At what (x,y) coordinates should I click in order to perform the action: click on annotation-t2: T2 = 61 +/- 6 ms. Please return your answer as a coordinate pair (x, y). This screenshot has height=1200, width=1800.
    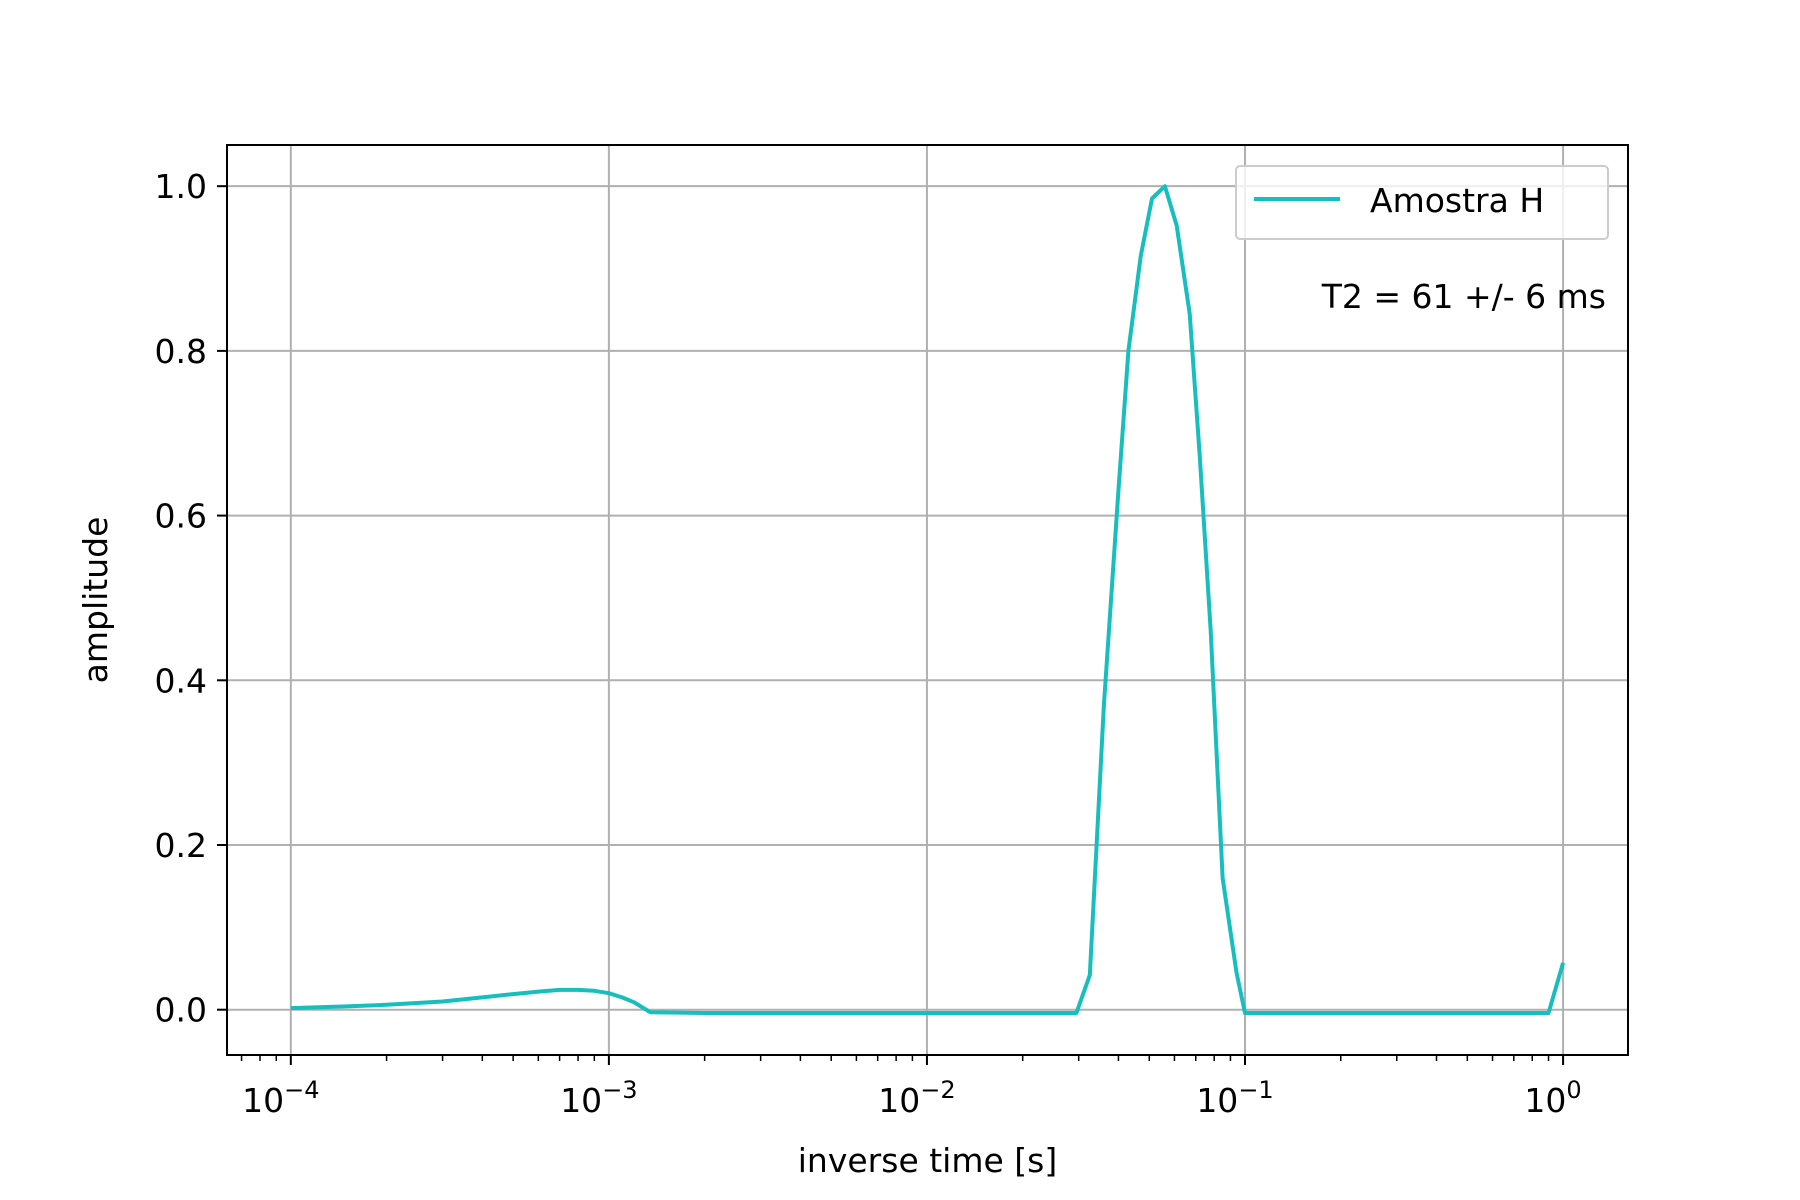
    Looking at the image, I should click on (1463, 296).